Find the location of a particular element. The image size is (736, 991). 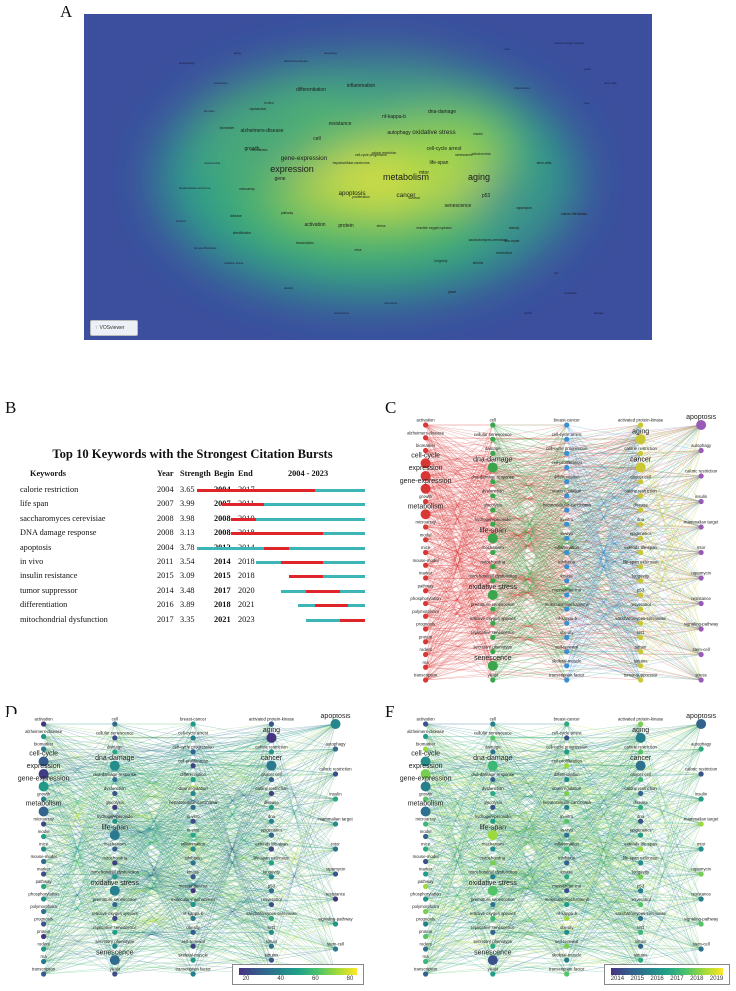

network-label: activated protein-kinase is located at coordinates (272, 719).